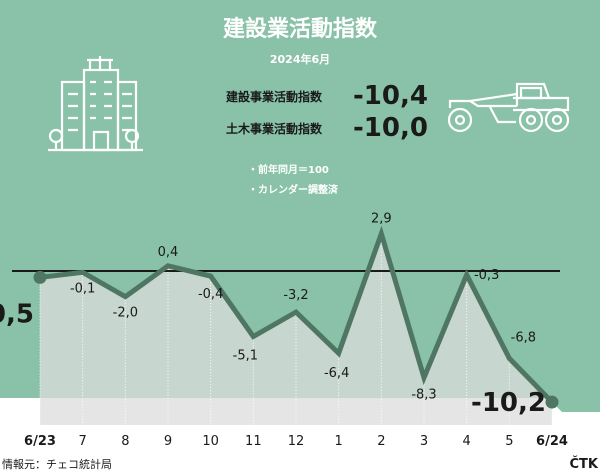 Image resolution: width=600 pixels, height=473 pixels. What do you see at coordinates (300, 29) in the screenshot?
I see `chart-title: 建設業活動指数` at bounding box center [300, 29].